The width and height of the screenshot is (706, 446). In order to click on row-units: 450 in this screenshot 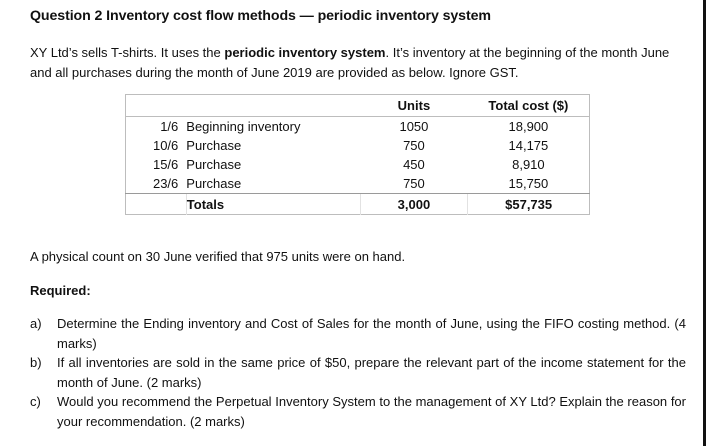, I will do `click(414, 164)`.